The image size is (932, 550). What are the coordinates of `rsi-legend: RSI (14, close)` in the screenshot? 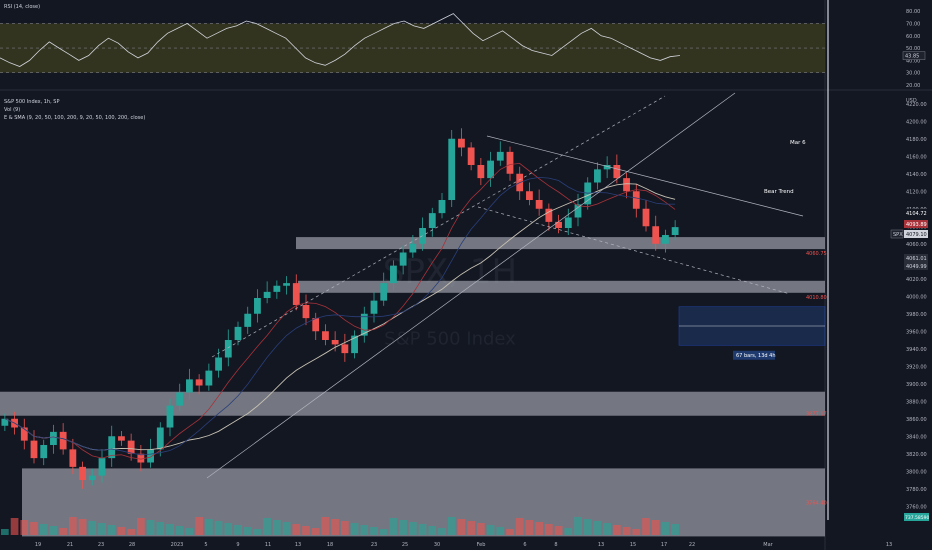 It's located at (22, 7).